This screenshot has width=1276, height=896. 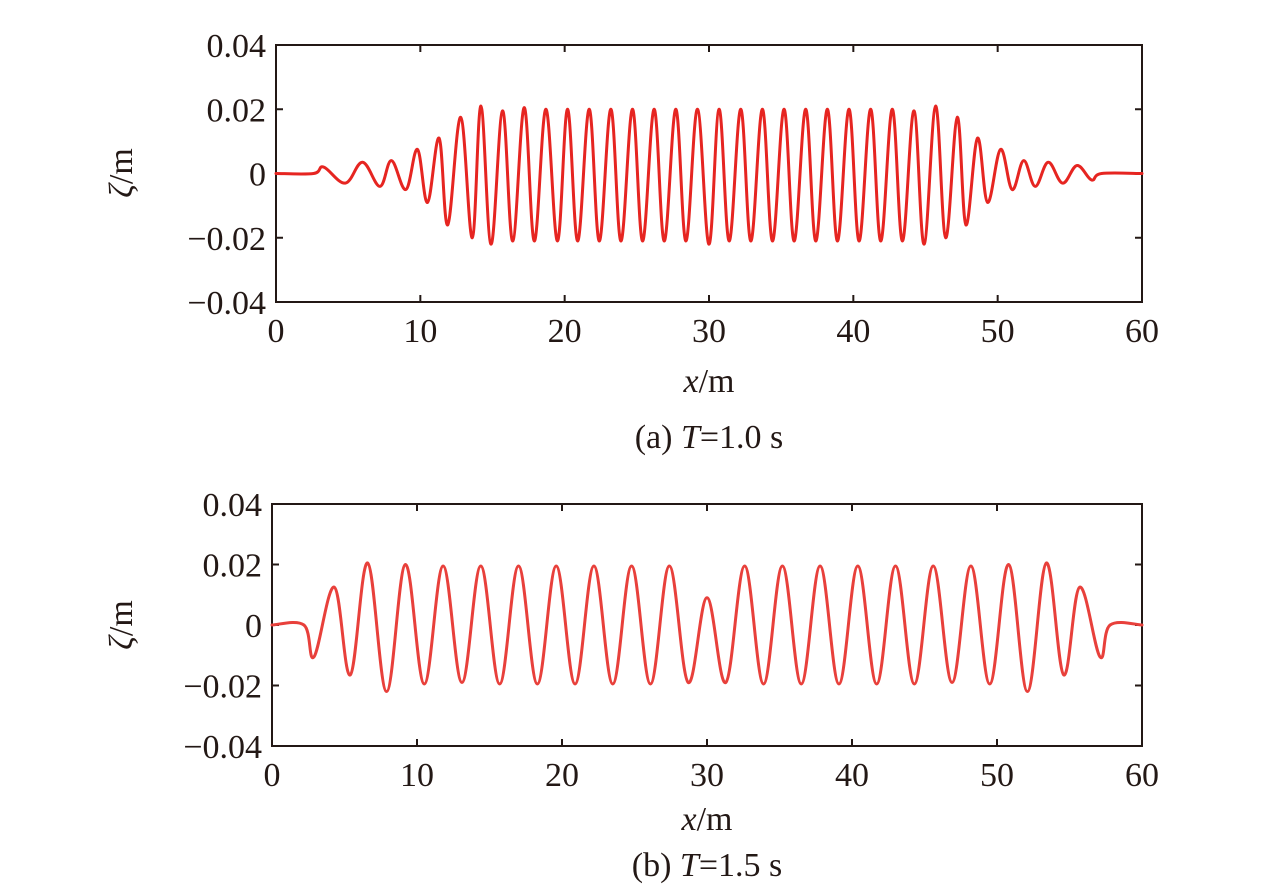 I want to click on panel-caption: (a) T=1.0 s, so click(x=709, y=437).